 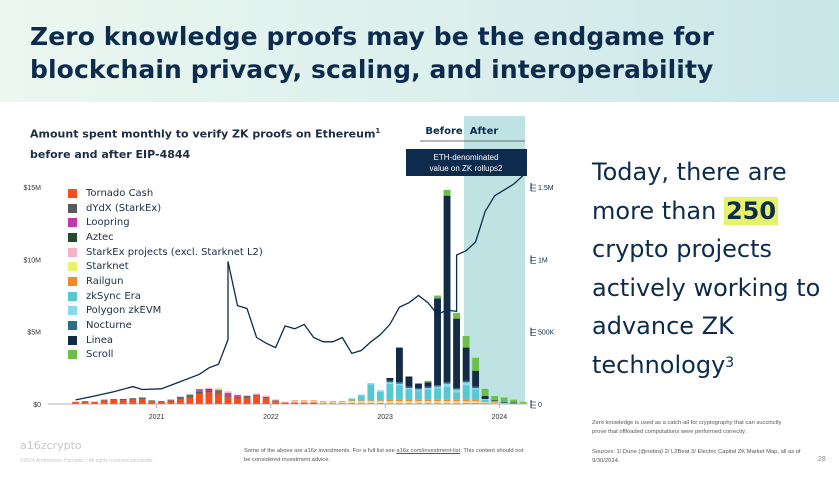 I want to click on y-tick-label: $5M, so click(x=34, y=333).